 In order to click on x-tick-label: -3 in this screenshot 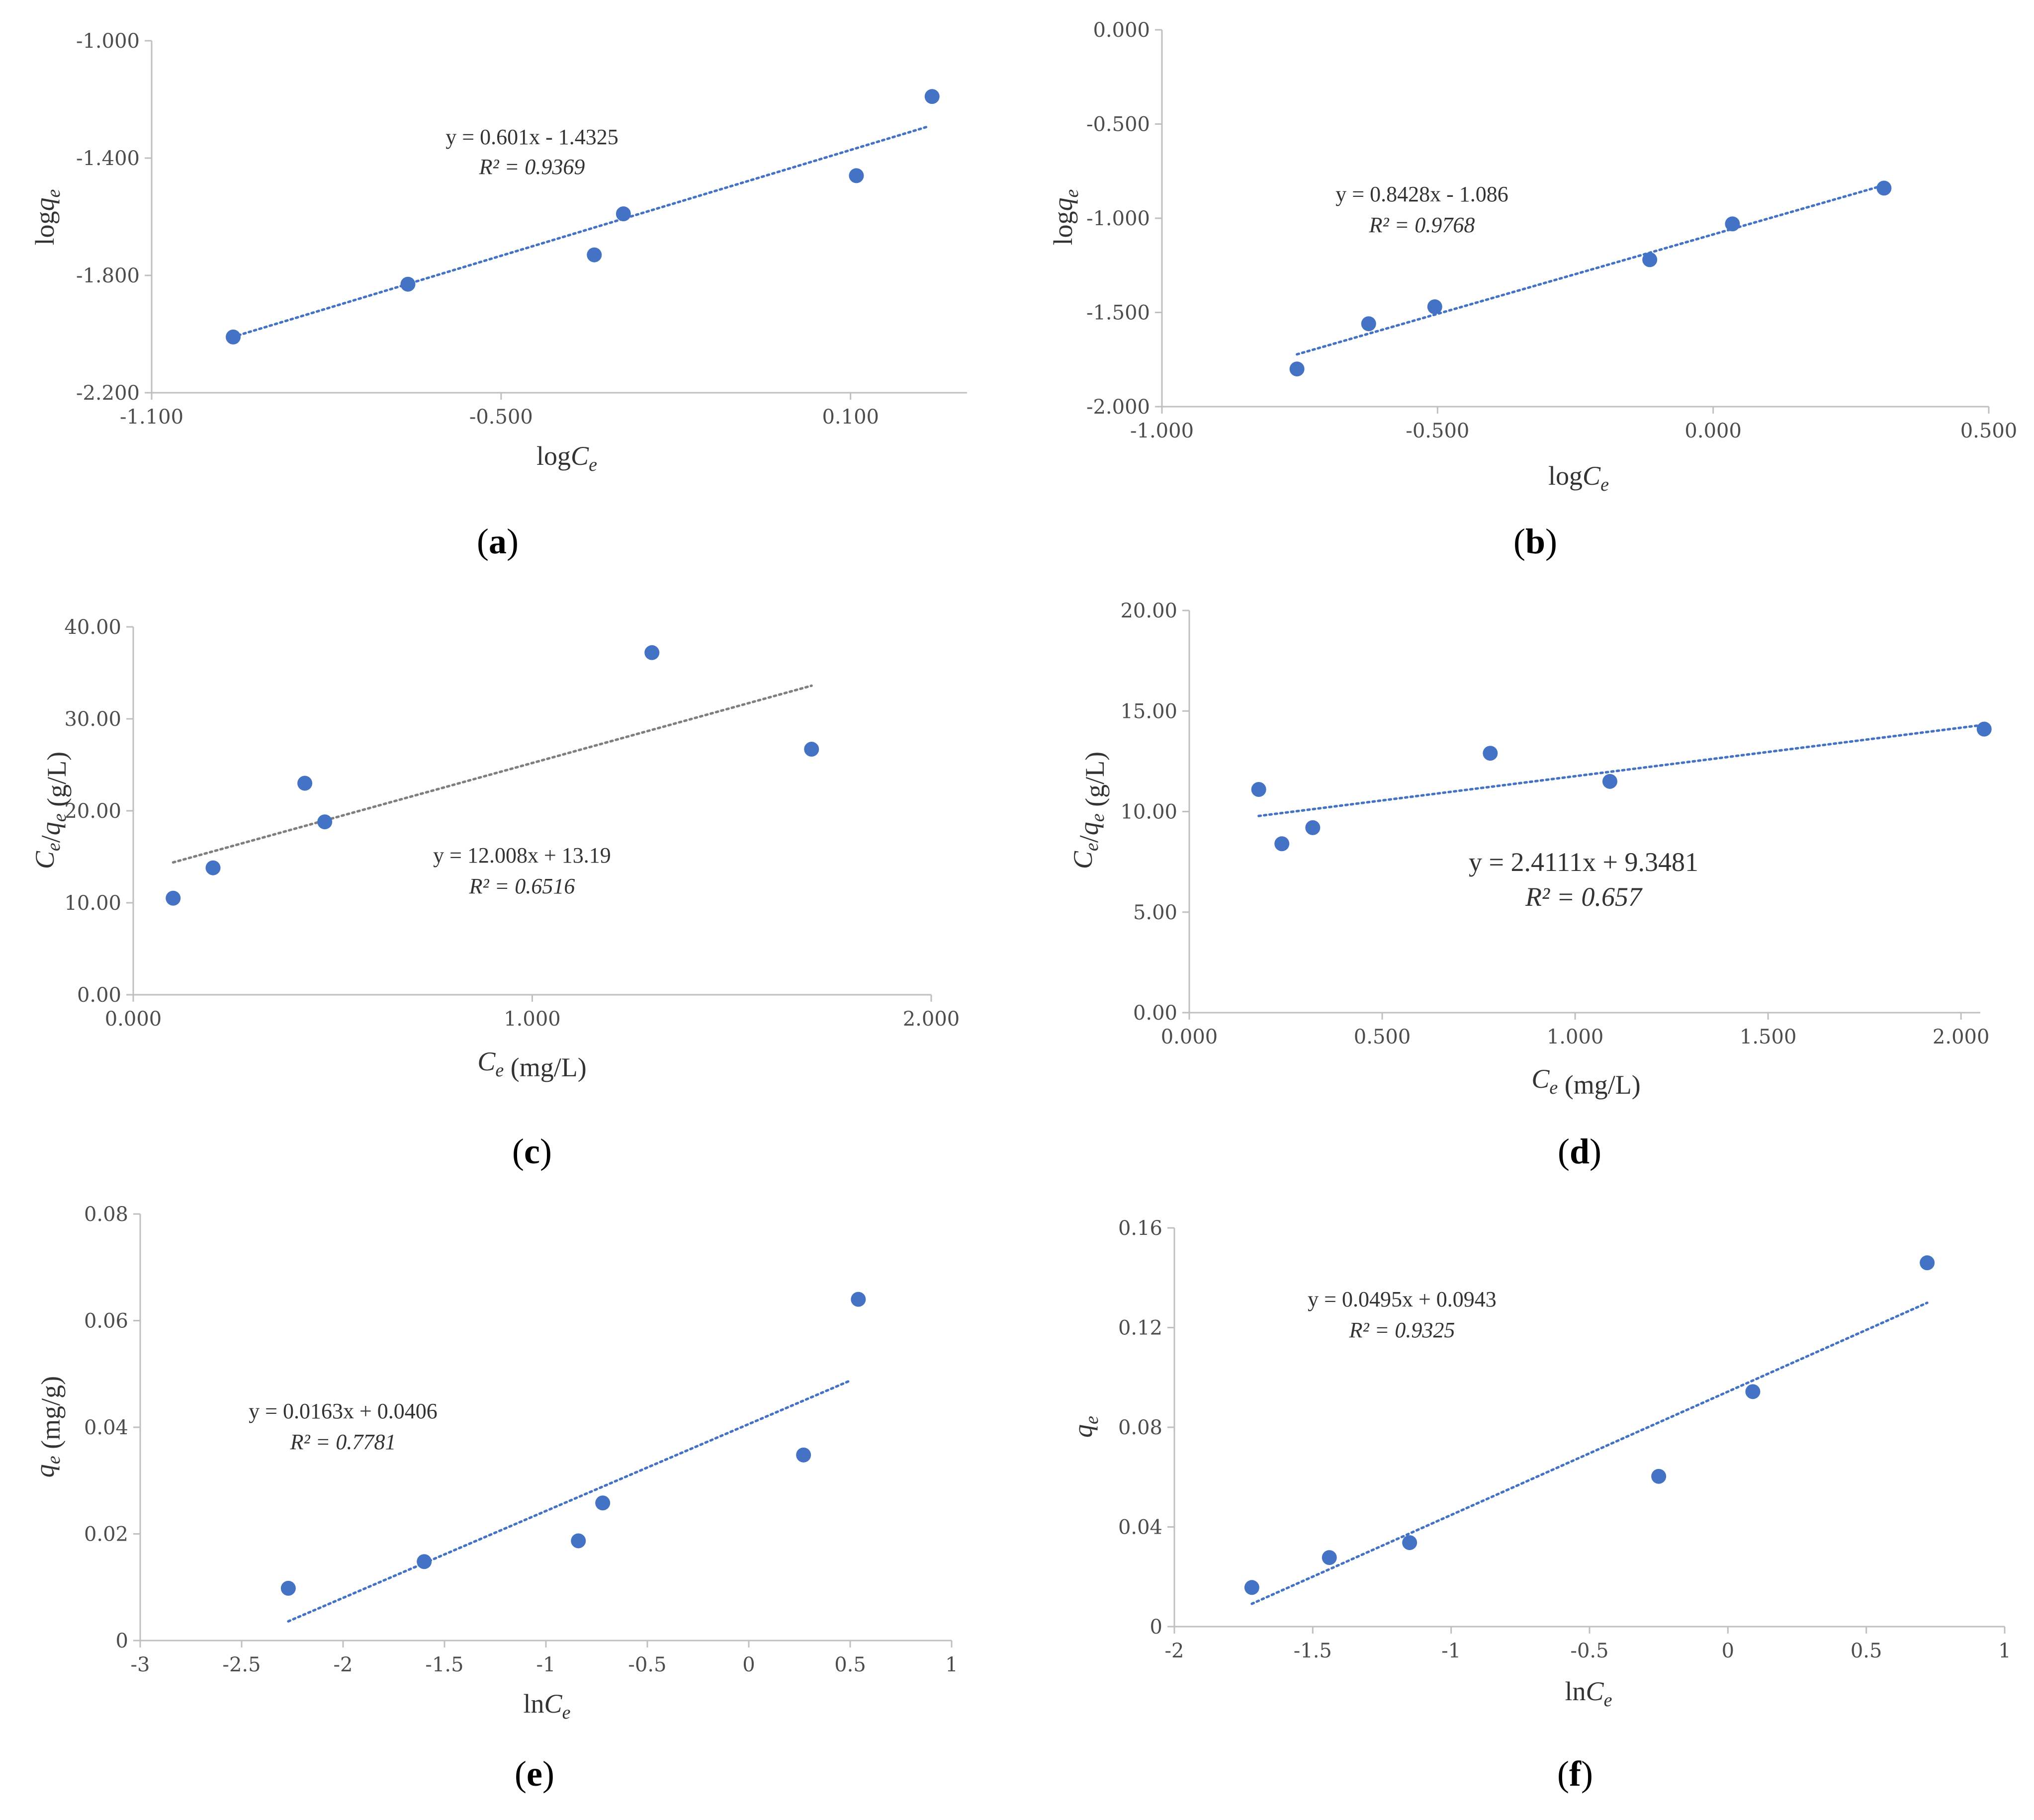, I will do `click(140, 1664)`.